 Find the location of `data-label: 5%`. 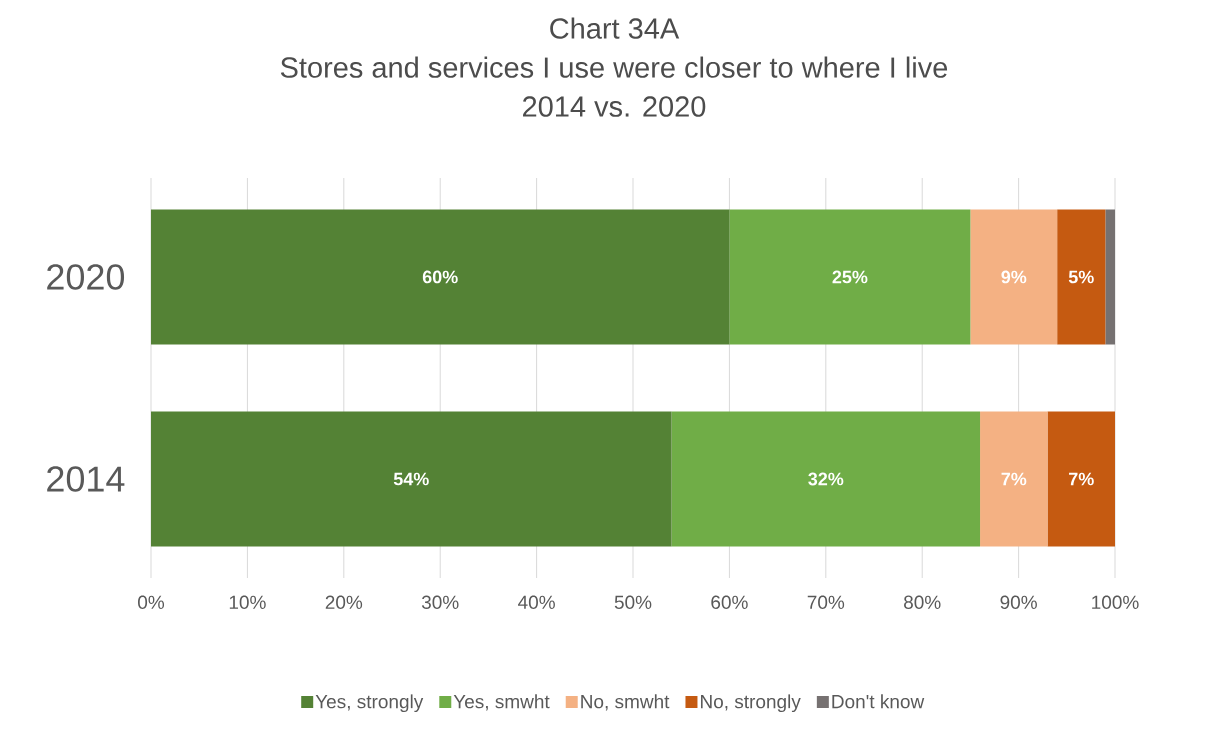

data-label: 5% is located at coordinates (1081, 277).